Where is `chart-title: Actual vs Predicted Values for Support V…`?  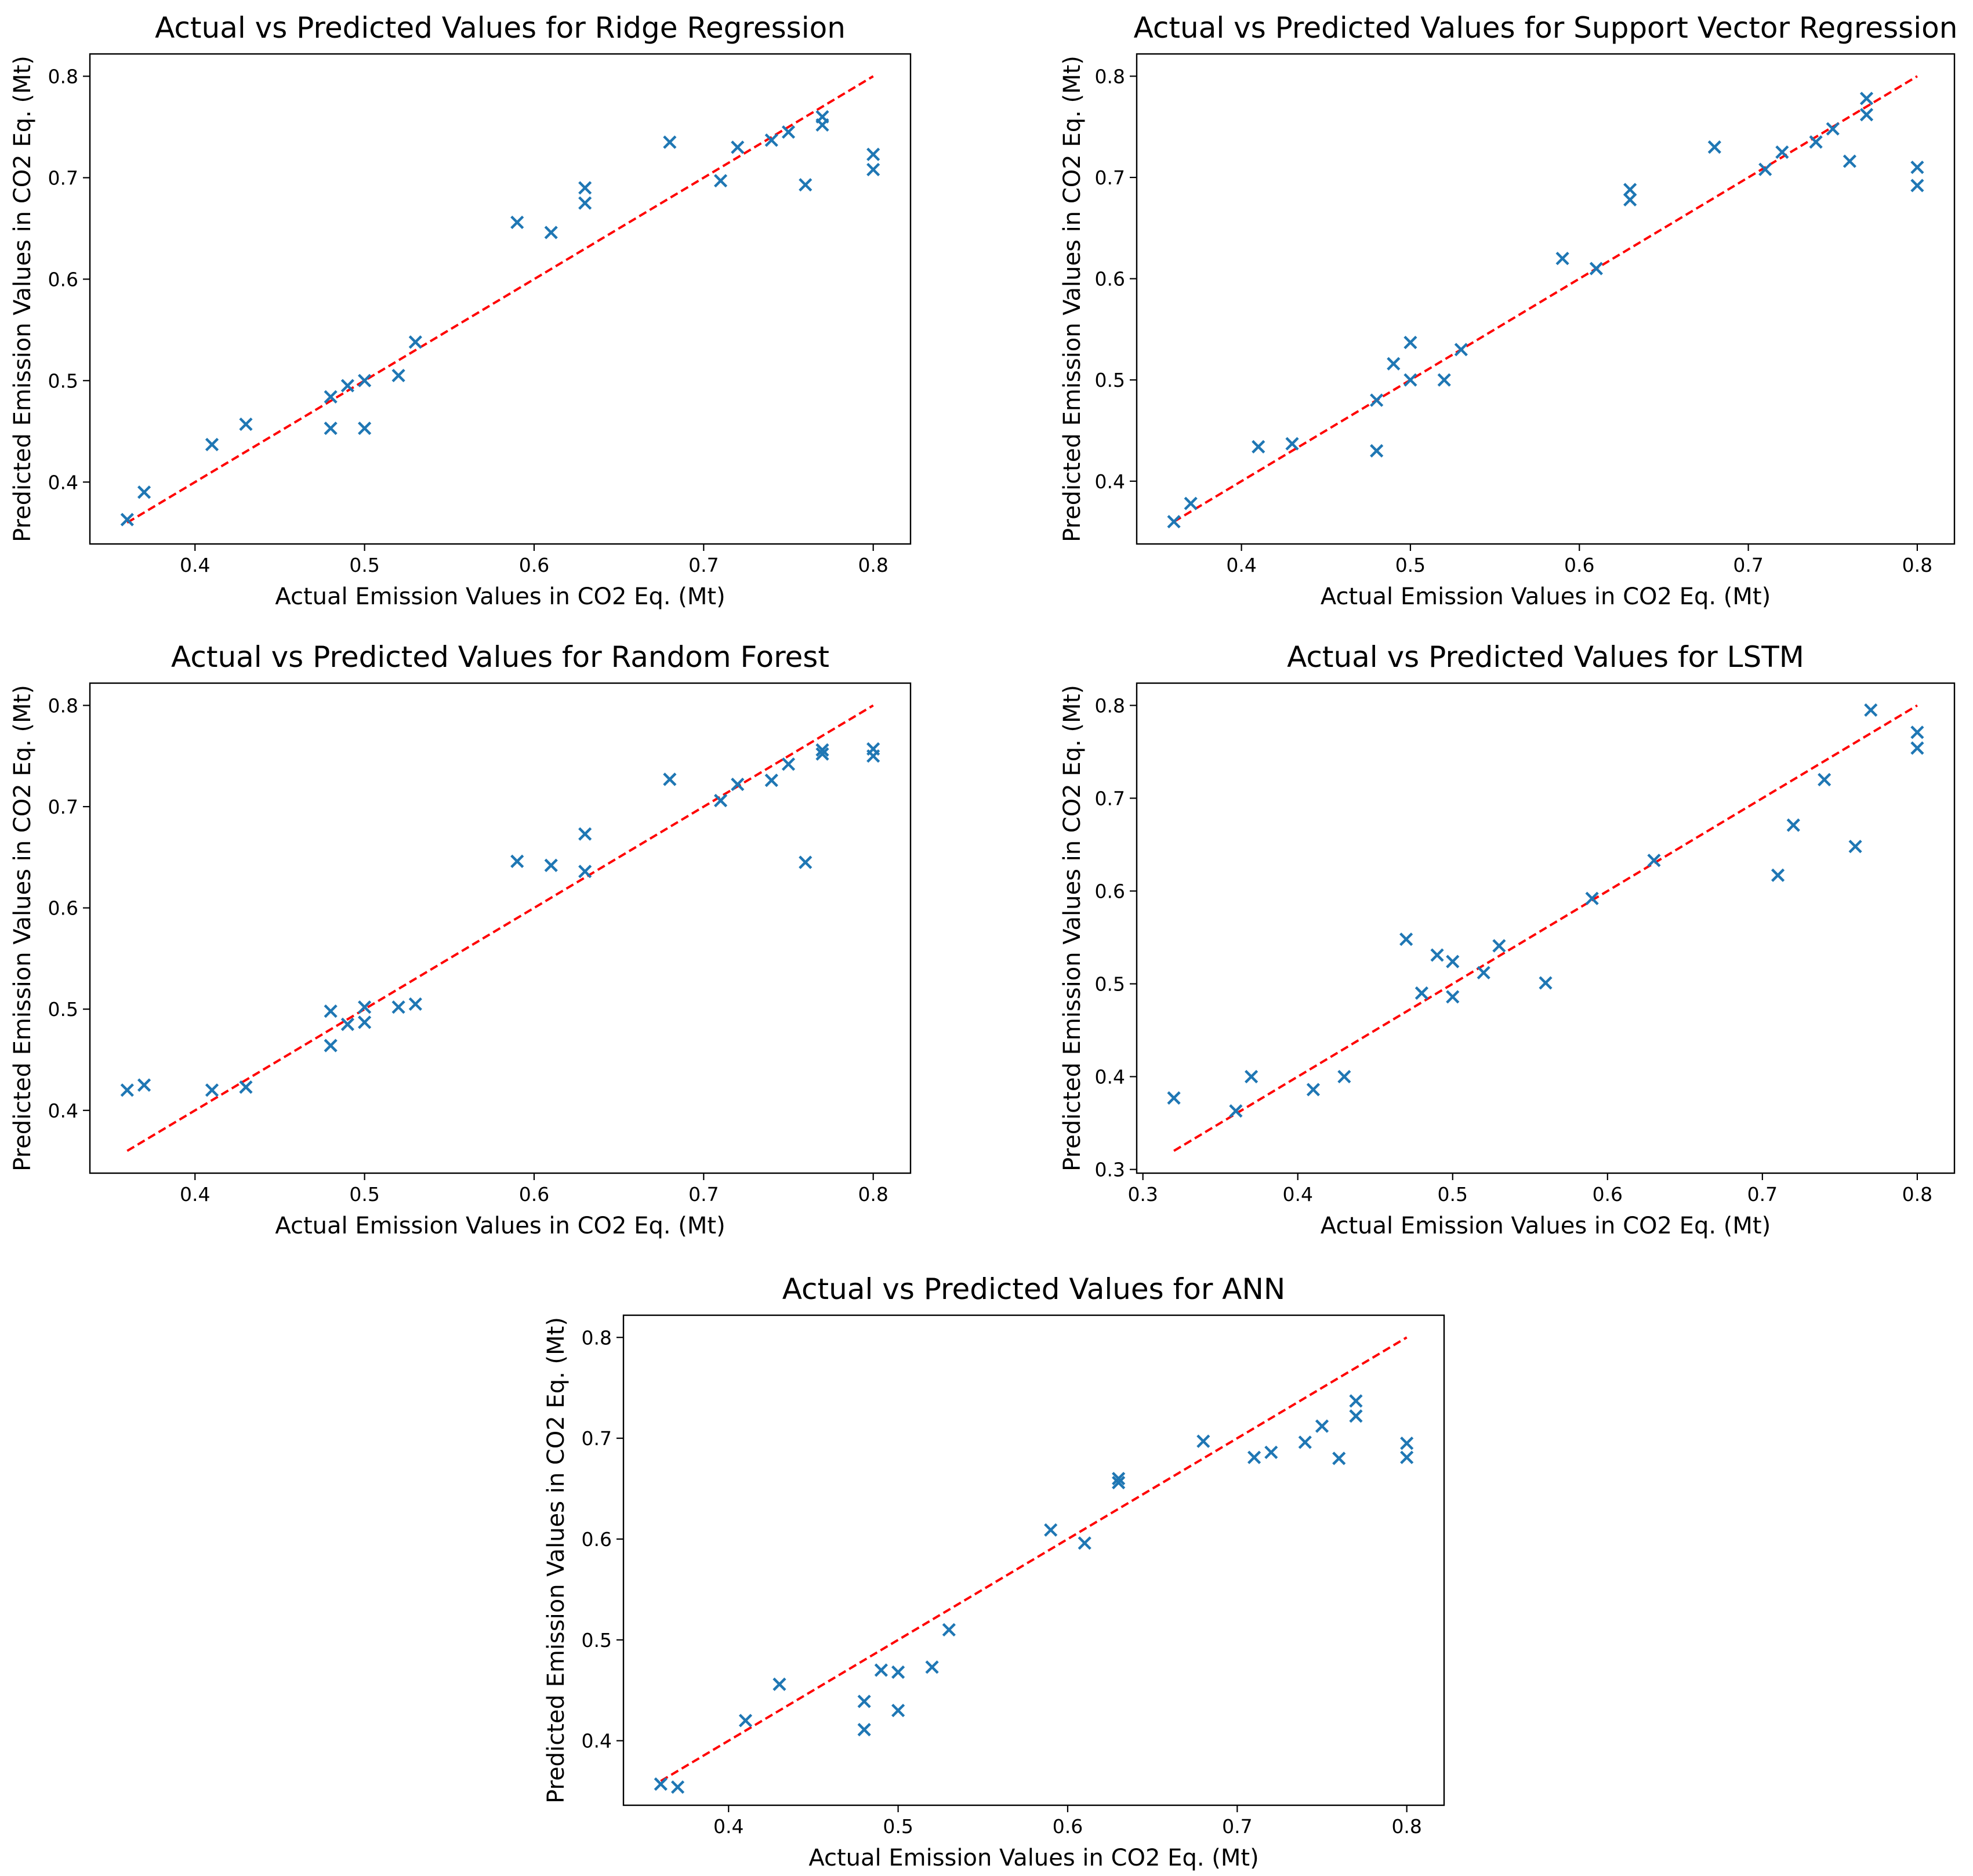 chart-title: Actual vs Predicted Values for Support V… is located at coordinates (1546, 28).